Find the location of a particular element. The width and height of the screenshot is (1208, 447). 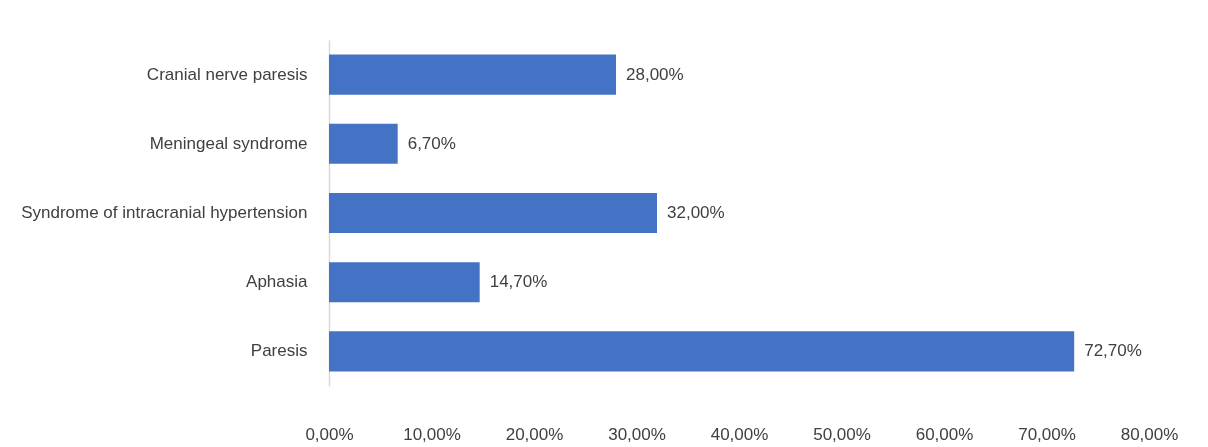

data-label: 72,70% is located at coordinates (1113, 351).